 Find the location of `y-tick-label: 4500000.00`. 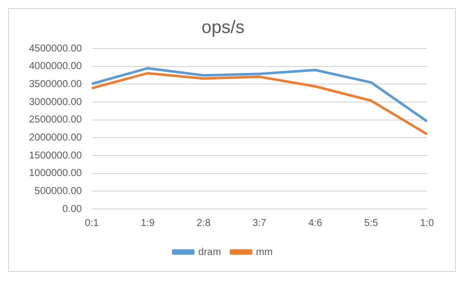

y-tick-label: 4500000.00 is located at coordinates (55, 48).